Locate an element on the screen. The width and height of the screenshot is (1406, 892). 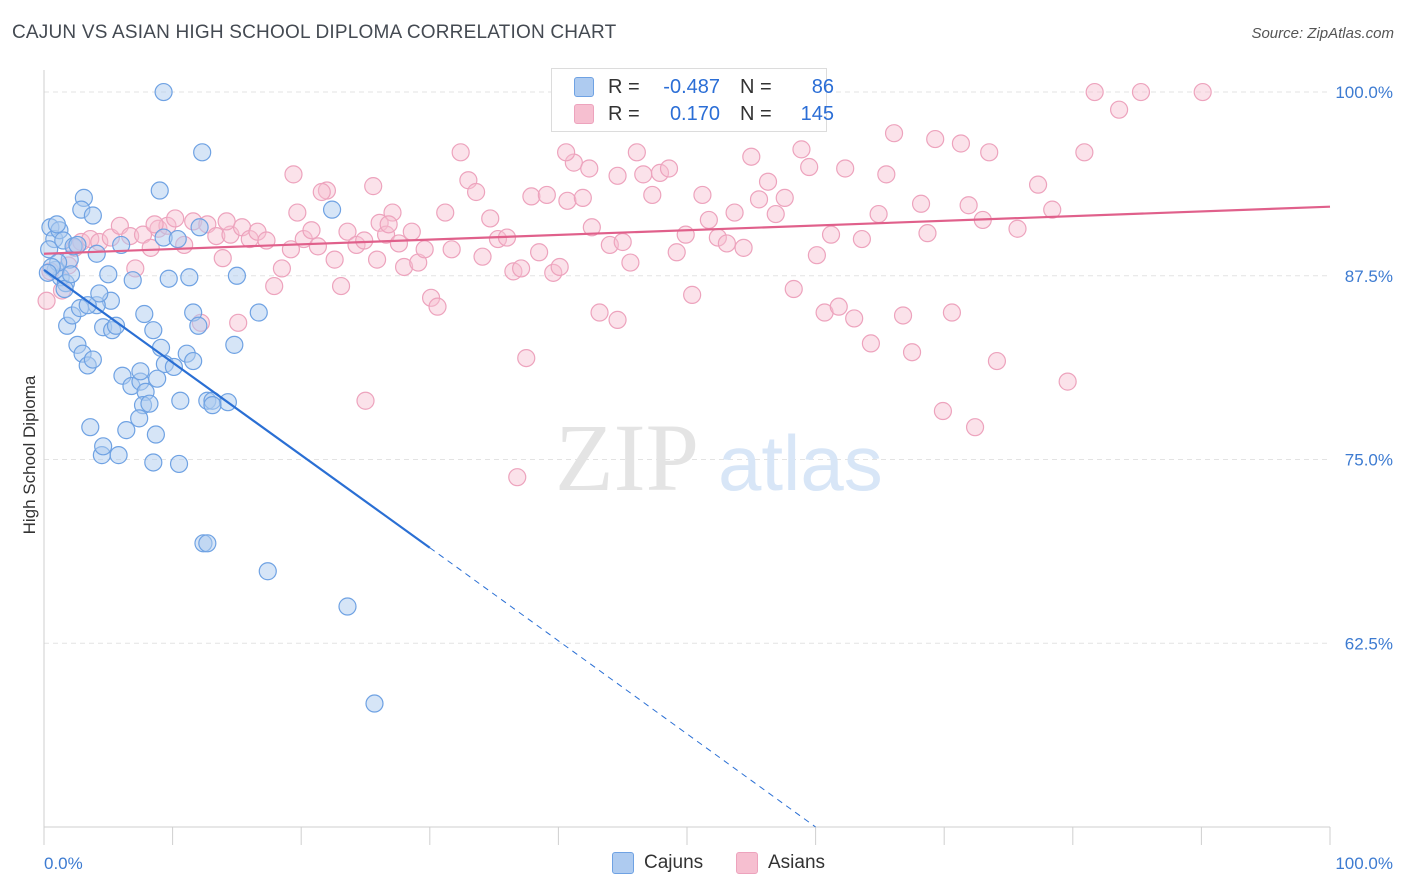
cajun-trendline-extension is located at coordinates (622, 687).